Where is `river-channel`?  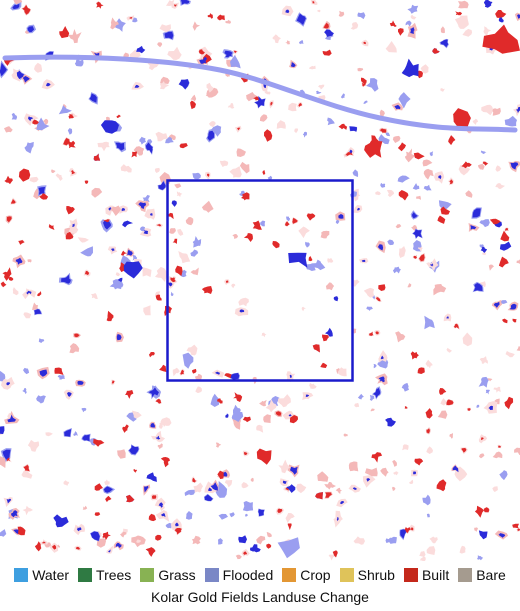
river-channel is located at coordinates (260, 93).